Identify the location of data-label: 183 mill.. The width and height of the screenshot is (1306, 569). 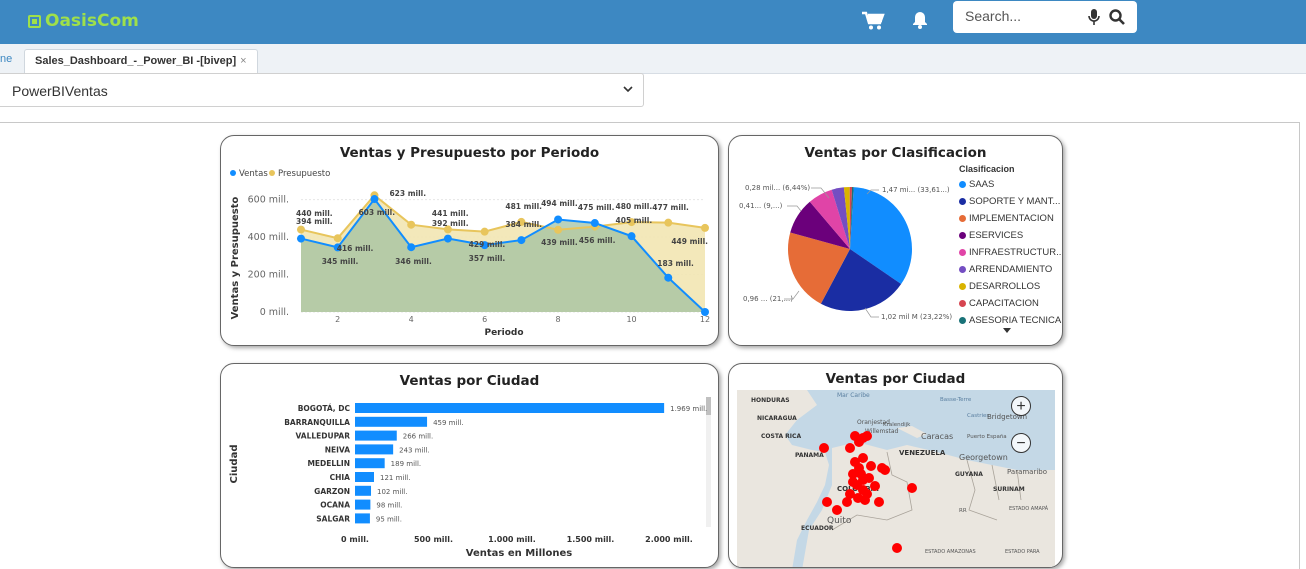
(675, 263).